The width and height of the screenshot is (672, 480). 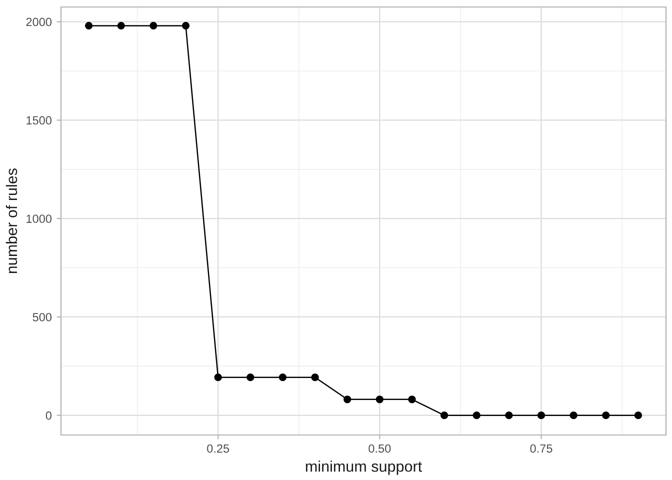 What do you see at coordinates (39, 120) in the screenshot?
I see `y-tick-label: 1500` at bounding box center [39, 120].